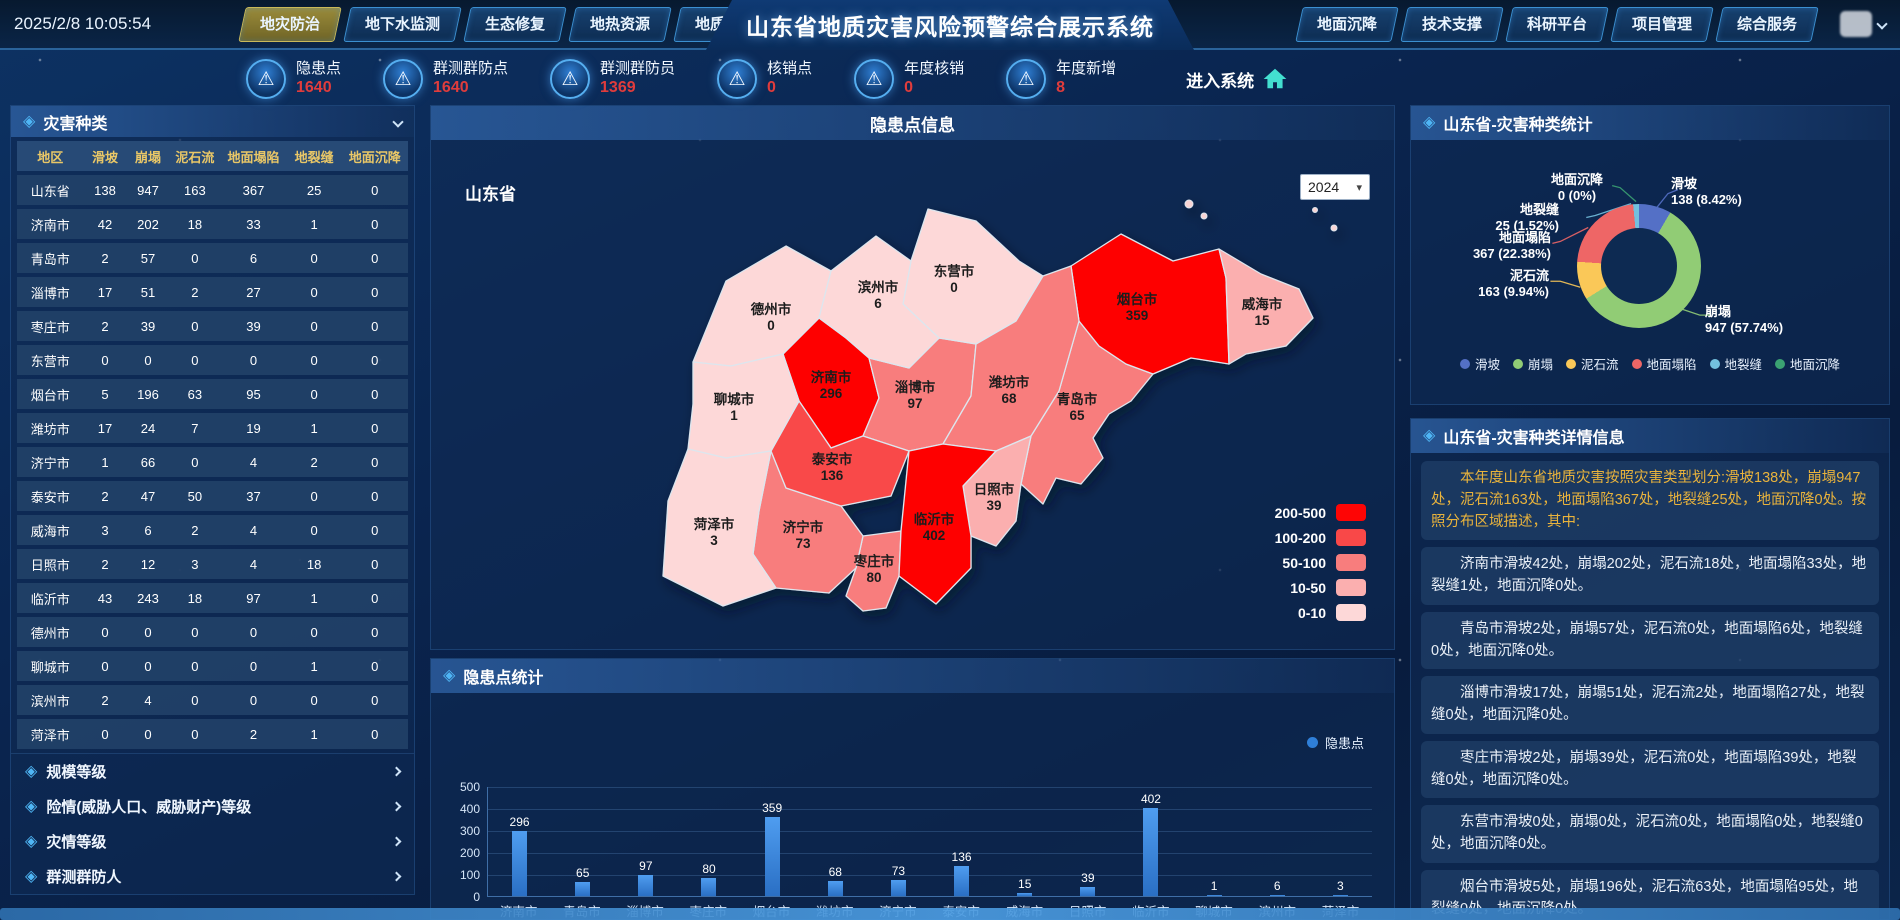  Describe the element at coordinates (1300, 537) in the screenshot. I see `legend-range: 100-200` at that location.